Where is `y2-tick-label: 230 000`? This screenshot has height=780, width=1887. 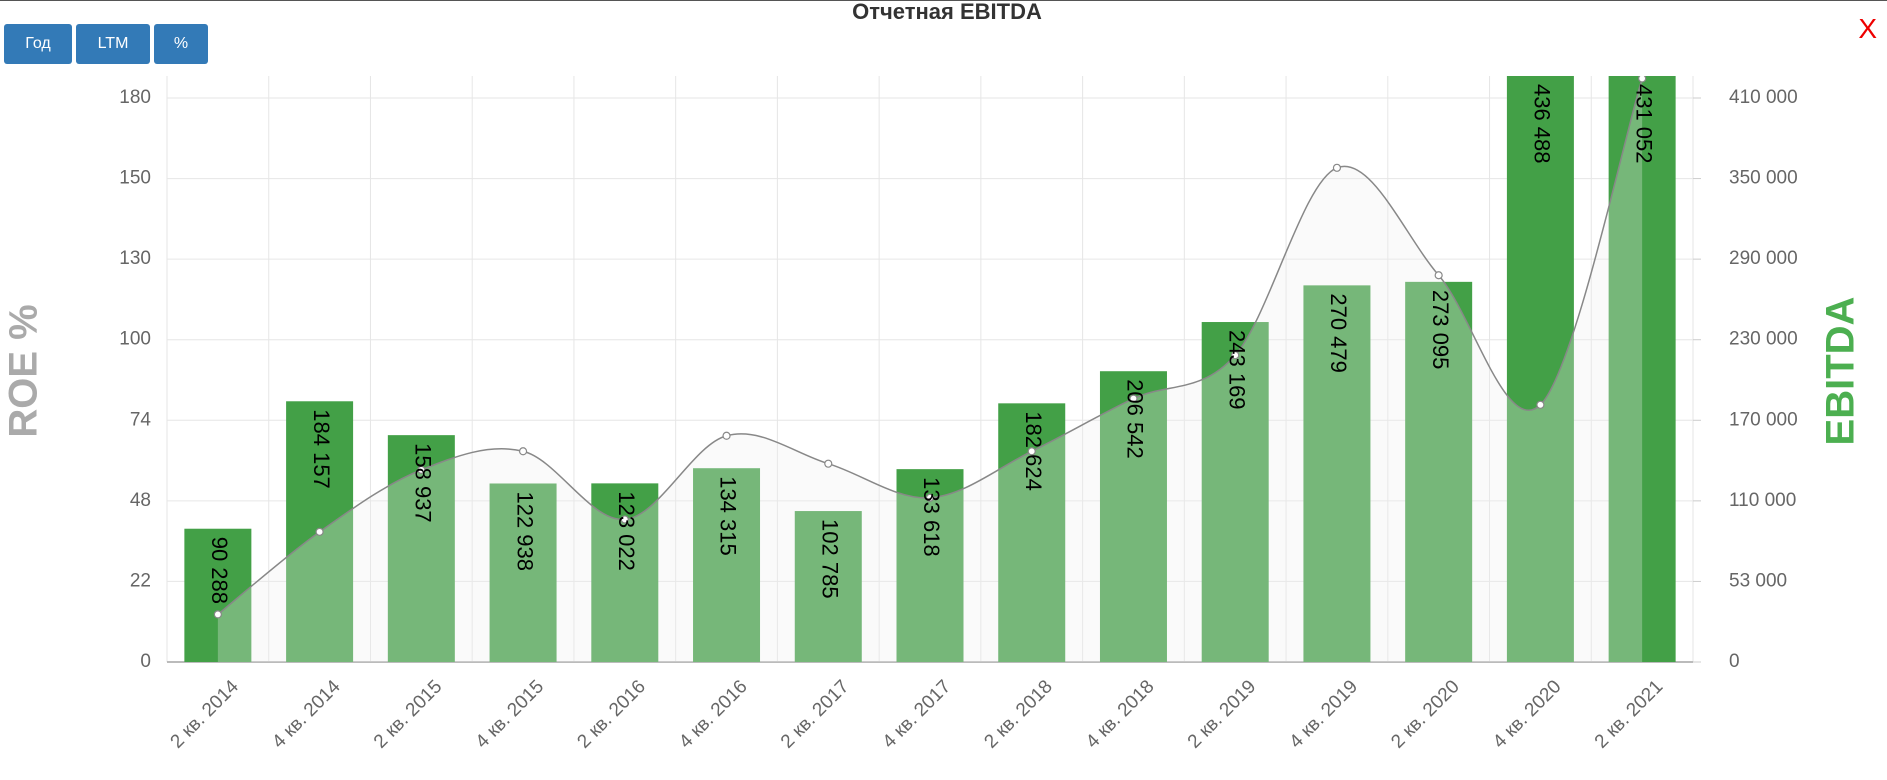 y2-tick-label: 230 000 is located at coordinates (1763, 339).